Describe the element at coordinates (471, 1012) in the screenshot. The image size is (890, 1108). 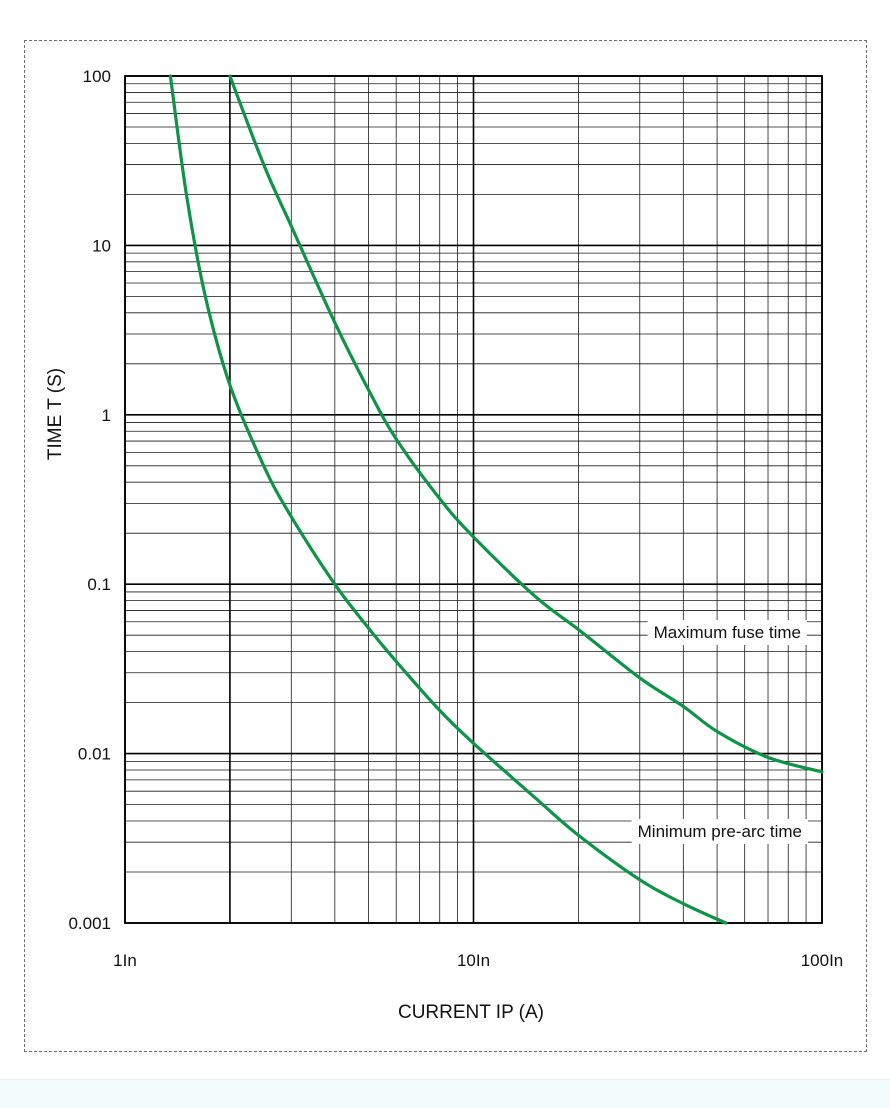
I see `x-axis-title: CURRENT IP (A)` at that location.